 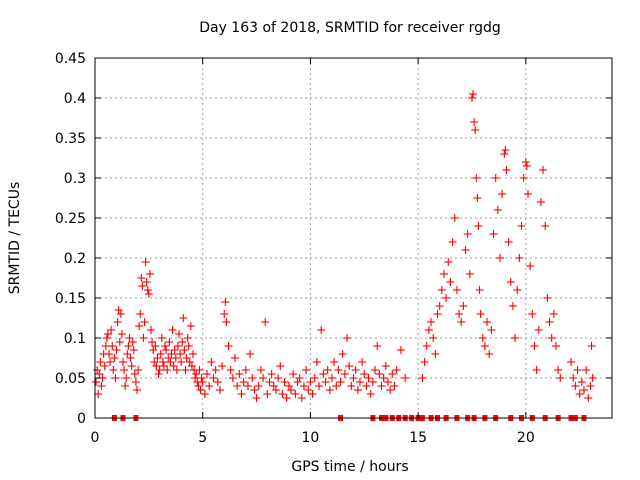 What do you see at coordinates (75, 99) in the screenshot?
I see `y-tick-label: 0.4` at bounding box center [75, 99].